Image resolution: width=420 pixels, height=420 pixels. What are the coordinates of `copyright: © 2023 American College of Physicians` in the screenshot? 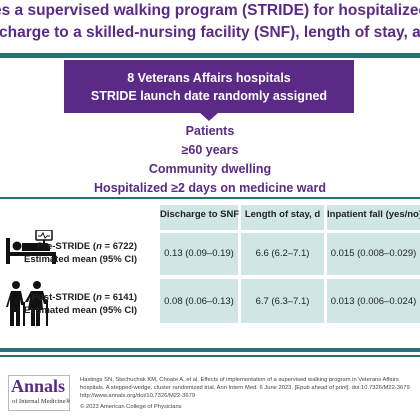 It's located at (131, 407).